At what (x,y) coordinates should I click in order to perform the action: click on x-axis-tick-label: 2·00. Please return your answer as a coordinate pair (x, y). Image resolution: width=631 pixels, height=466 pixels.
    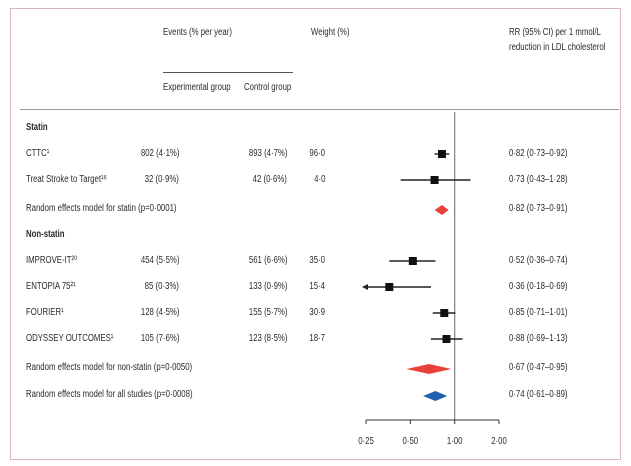
    Looking at the image, I should click on (499, 440).